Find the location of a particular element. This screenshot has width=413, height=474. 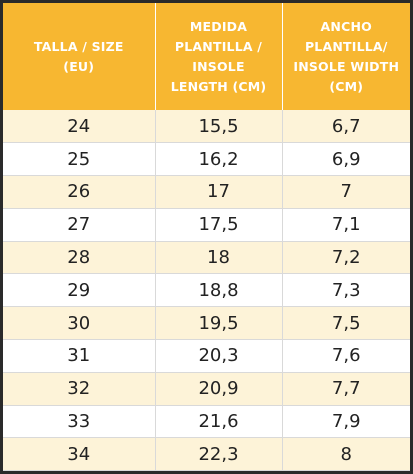

size-cell: 33 is located at coordinates (79, 422).